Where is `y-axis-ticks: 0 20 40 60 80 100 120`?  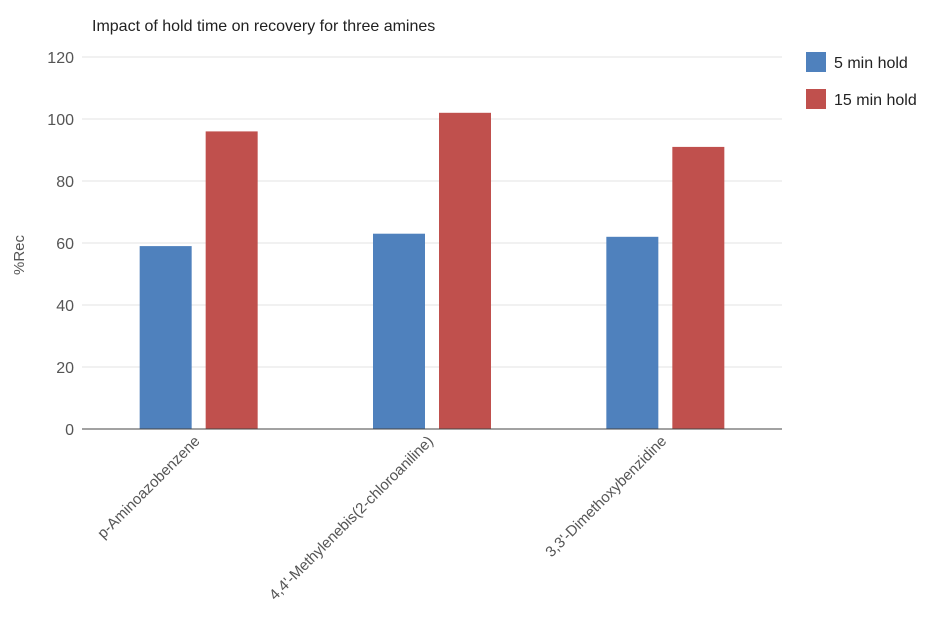
y-axis-ticks: 0 20 40 60 80 100 120 is located at coordinates (60, 244).